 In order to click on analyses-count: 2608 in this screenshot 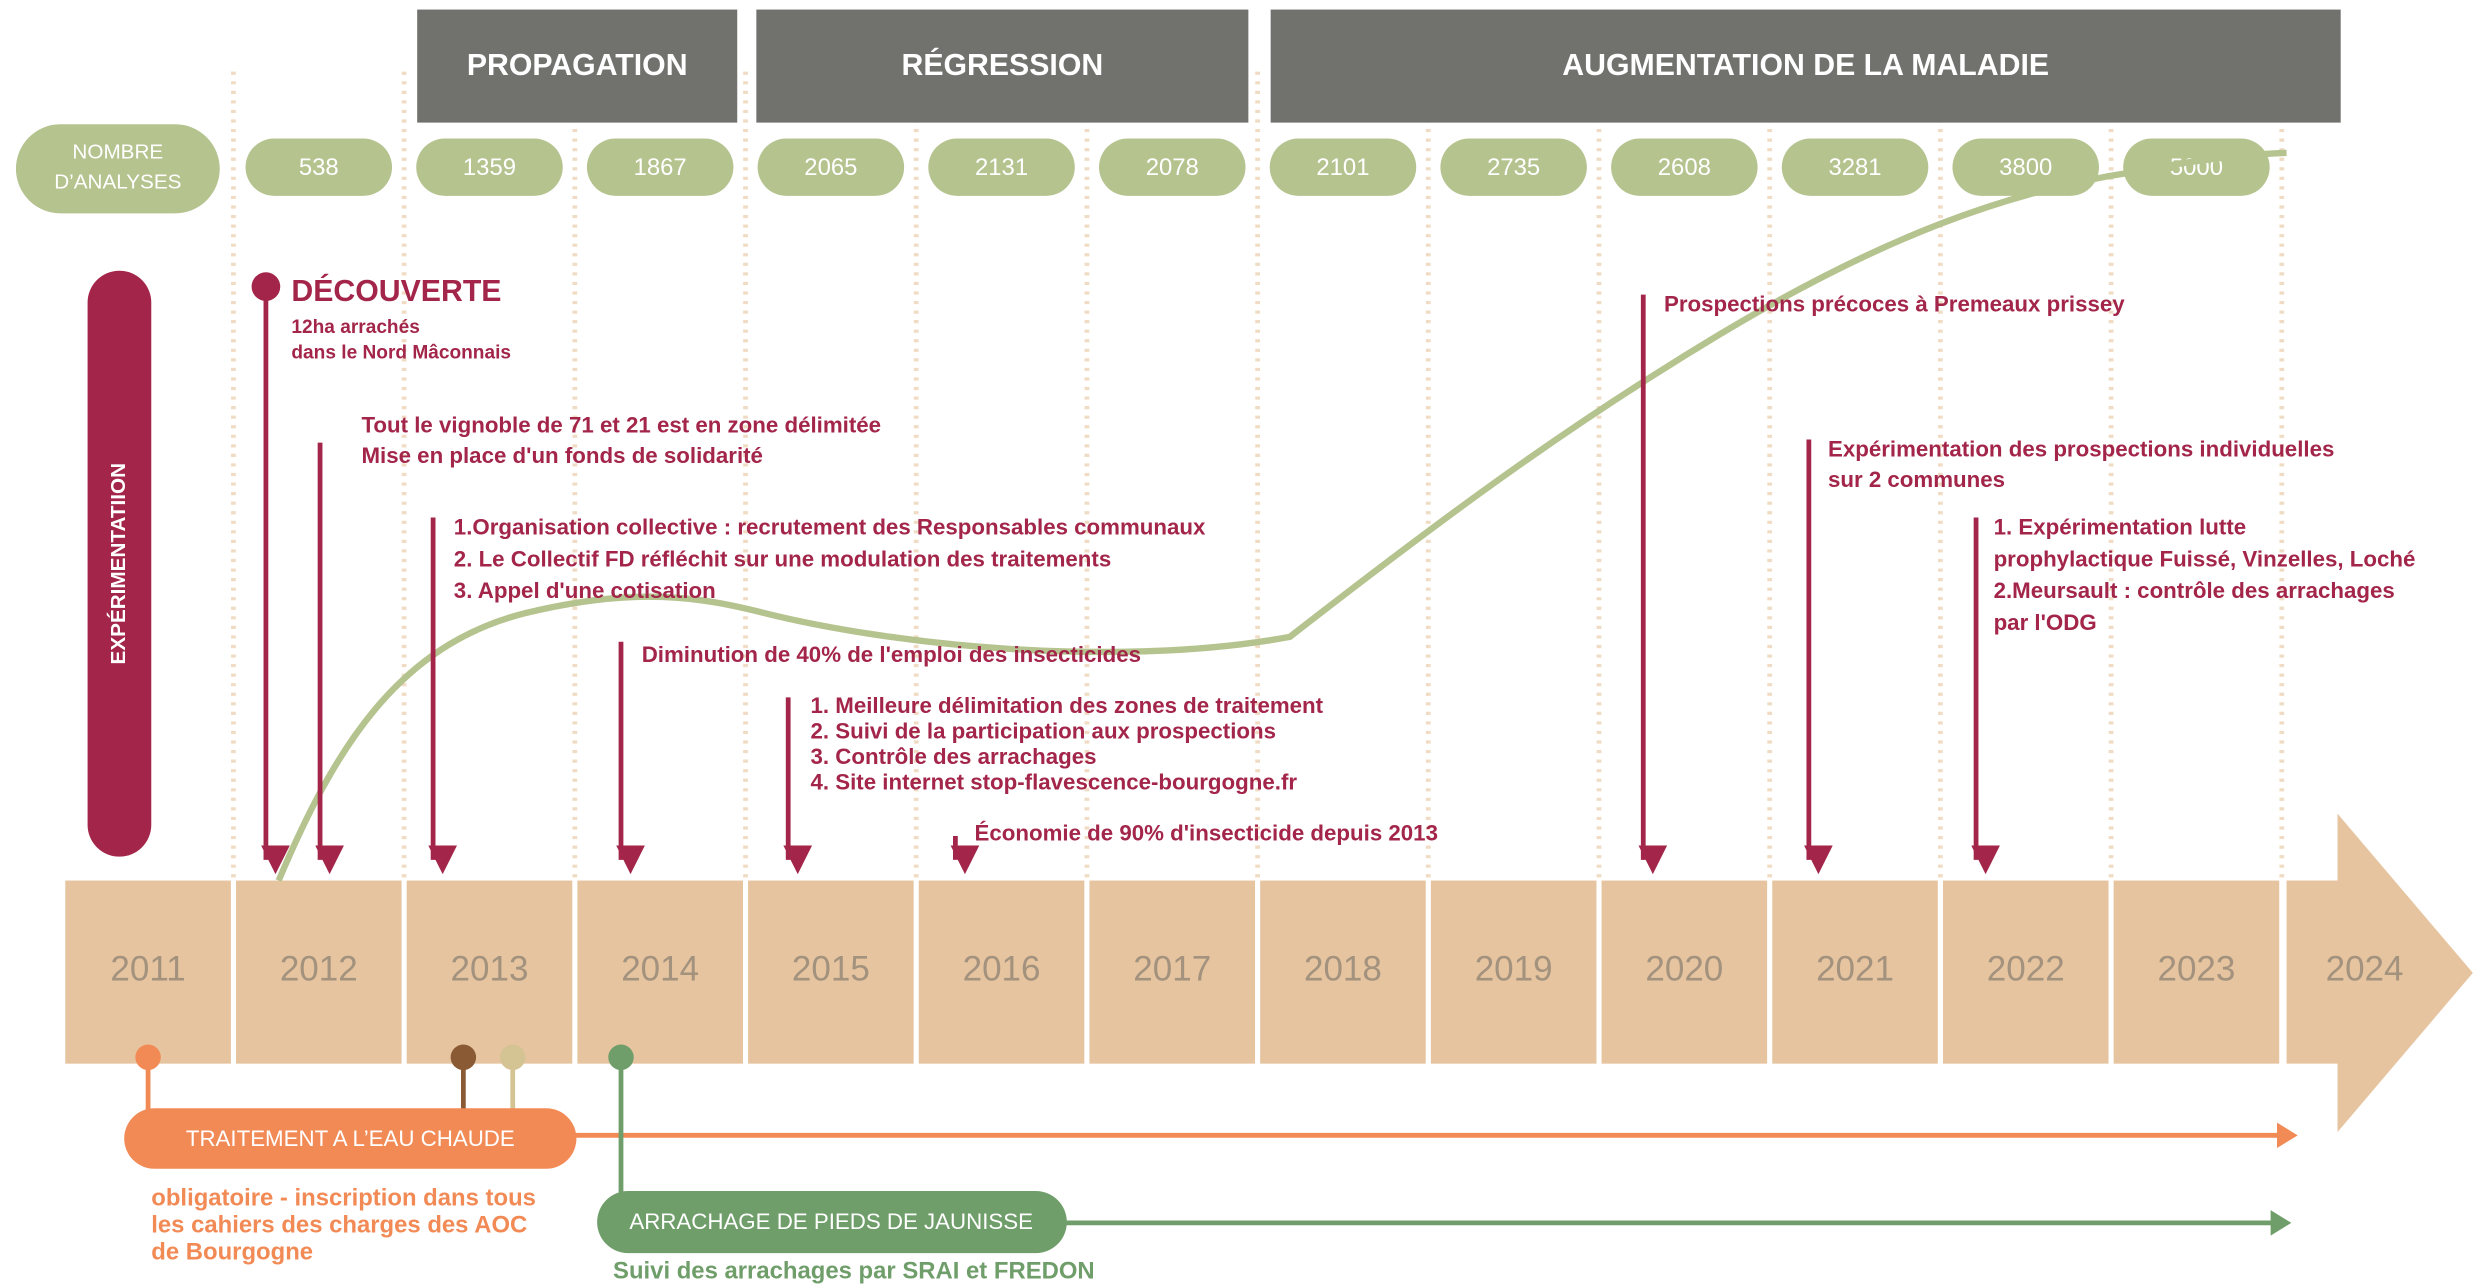, I will do `click(1684, 167)`.